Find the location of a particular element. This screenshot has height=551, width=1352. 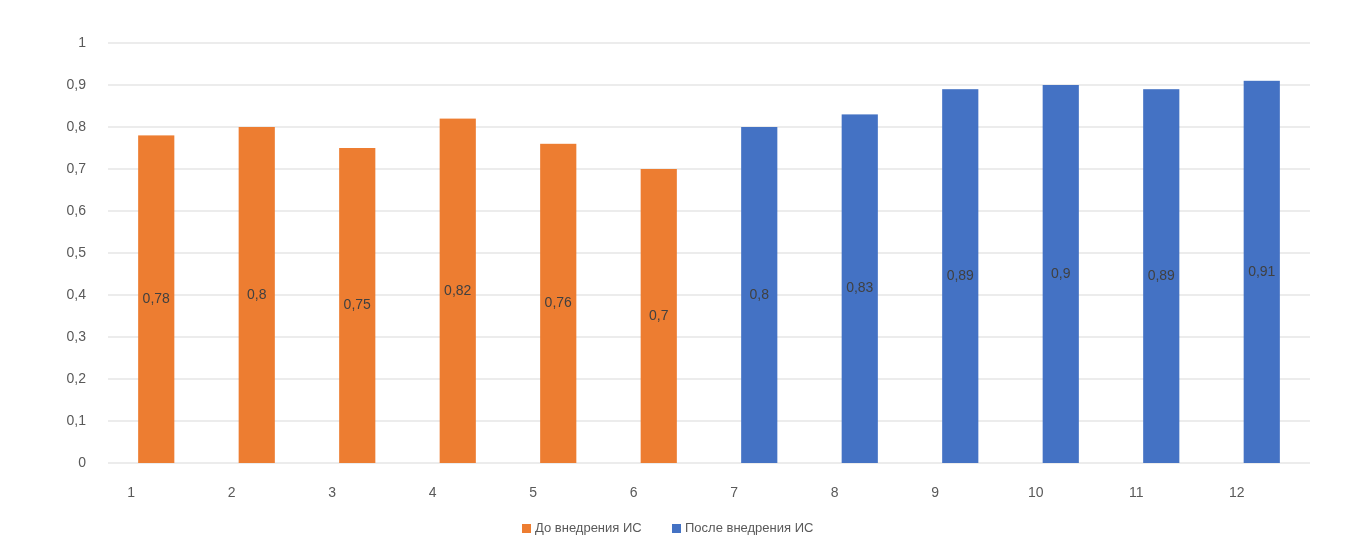

x-tick-label: 11 is located at coordinates (1136, 492).